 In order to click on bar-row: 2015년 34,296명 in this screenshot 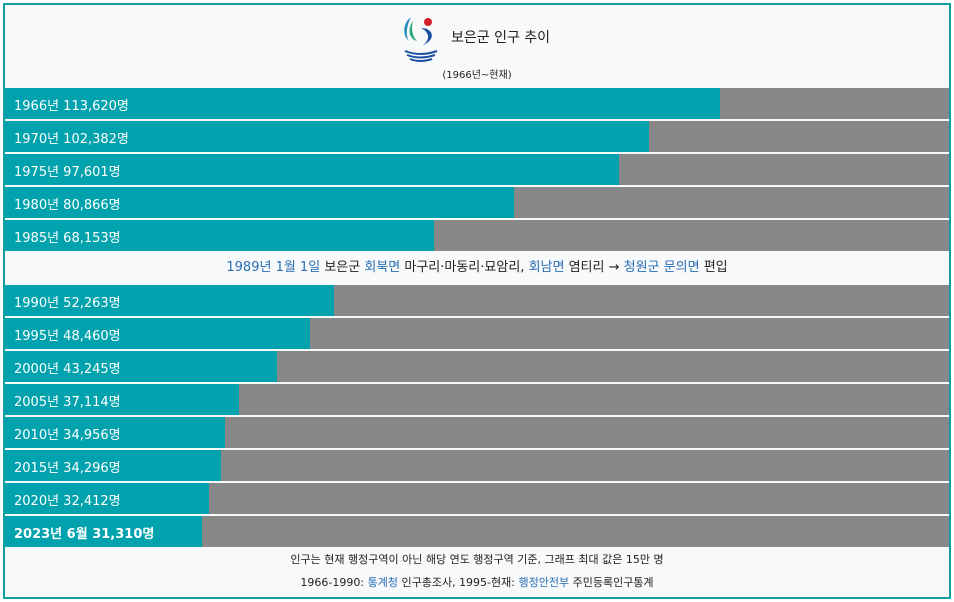, I will do `click(477, 465)`.